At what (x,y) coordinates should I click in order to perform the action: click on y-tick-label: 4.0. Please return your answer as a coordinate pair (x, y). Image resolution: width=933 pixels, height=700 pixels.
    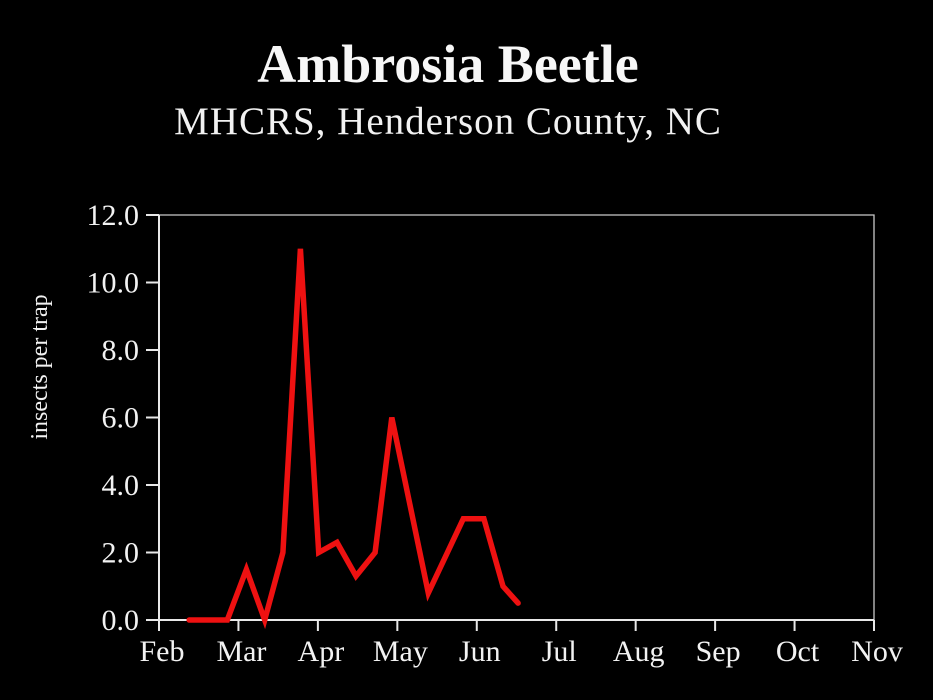
    Looking at the image, I should click on (121, 485).